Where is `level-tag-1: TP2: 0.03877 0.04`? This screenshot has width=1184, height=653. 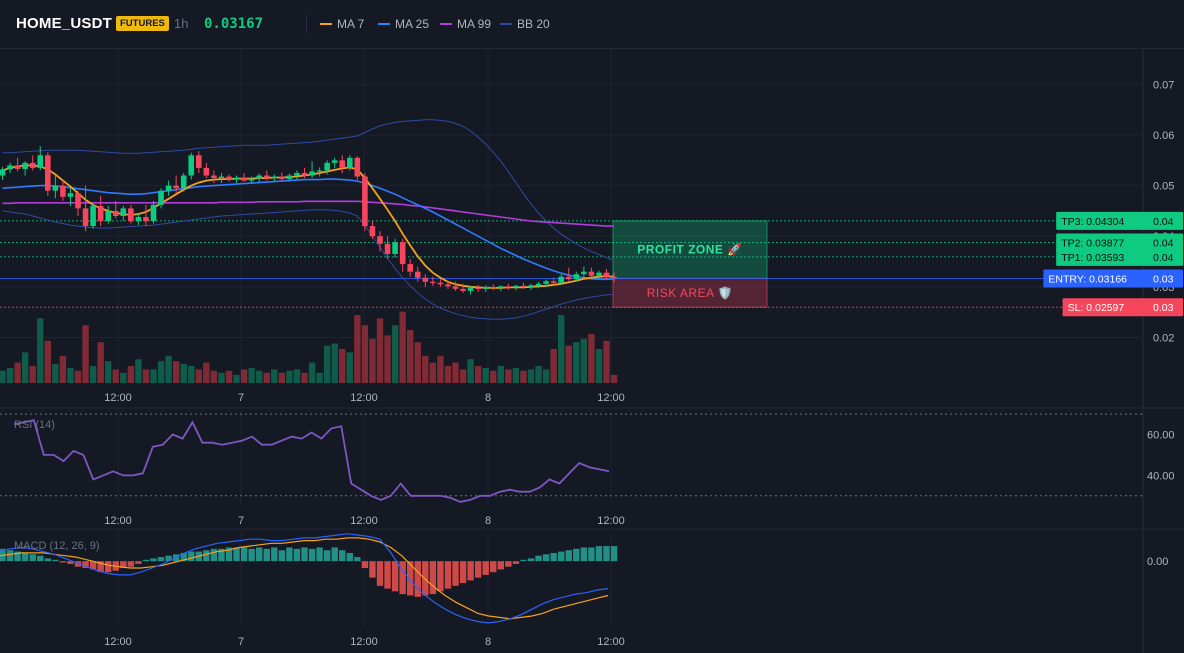 level-tag-1: TP2: 0.03877 0.04 is located at coordinates (1119, 242).